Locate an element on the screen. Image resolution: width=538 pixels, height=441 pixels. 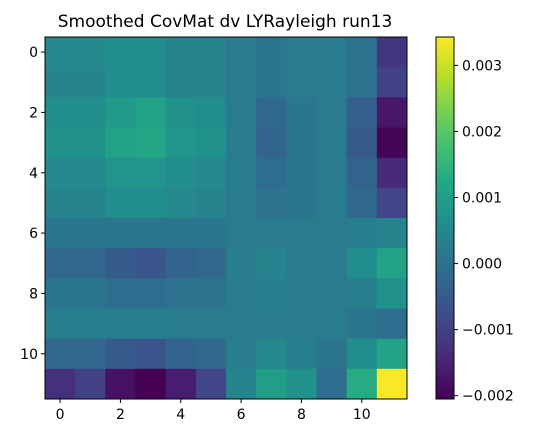
x-tick-label: 4 is located at coordinates (180, 415).